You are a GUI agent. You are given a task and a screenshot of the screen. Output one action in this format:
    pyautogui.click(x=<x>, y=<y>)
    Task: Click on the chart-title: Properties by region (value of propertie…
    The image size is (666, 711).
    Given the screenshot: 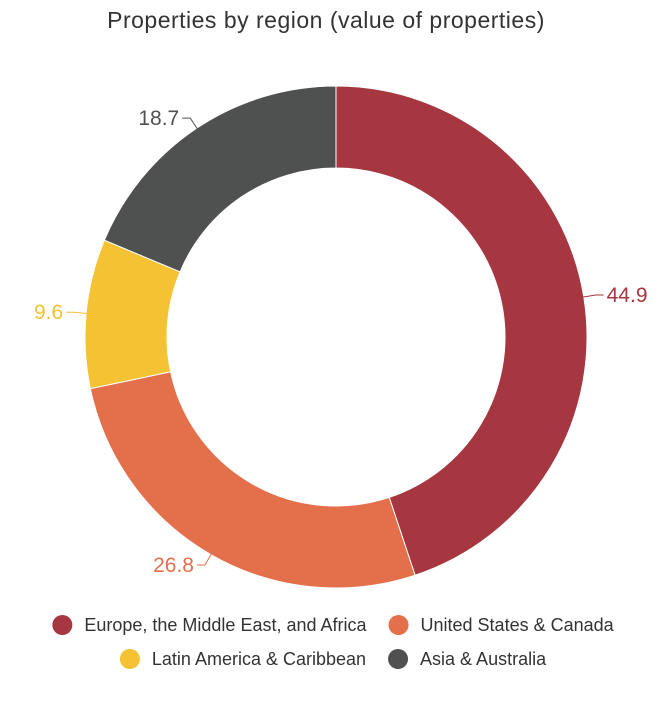 What is the action you would take?
    pyautogui.click(x=326, y=20)
    